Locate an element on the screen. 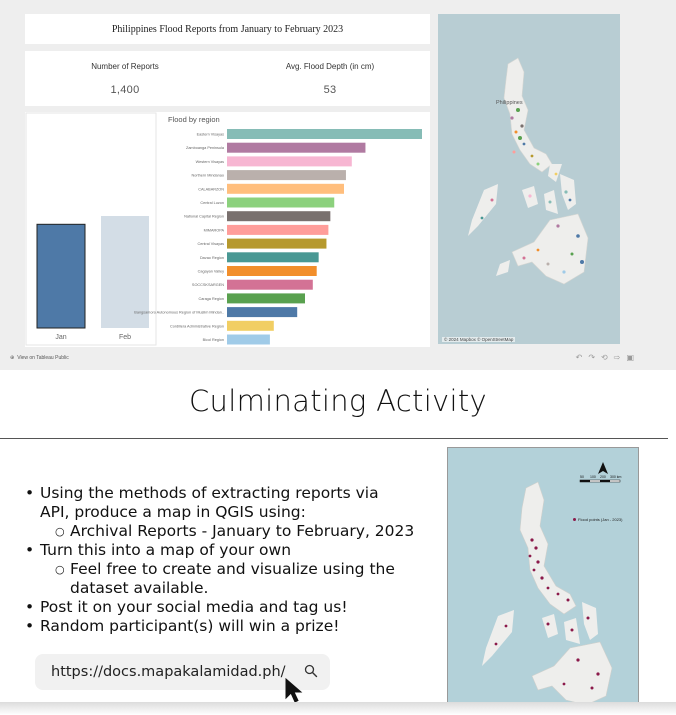 This screenshot has height=715, width=676. flood-map-canvas is located at coordinates (529, 179).